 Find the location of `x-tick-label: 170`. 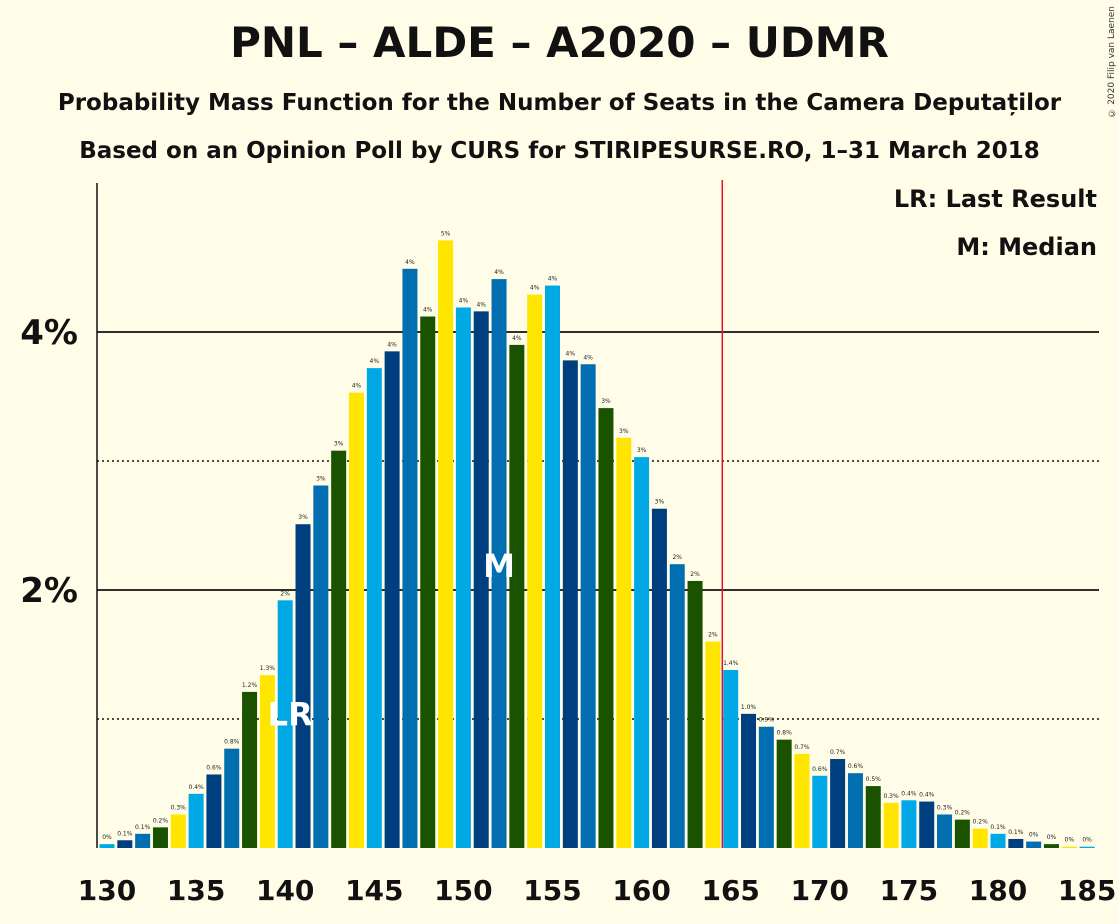

x-tick-label: 170 is located at coordinates (820, 890).